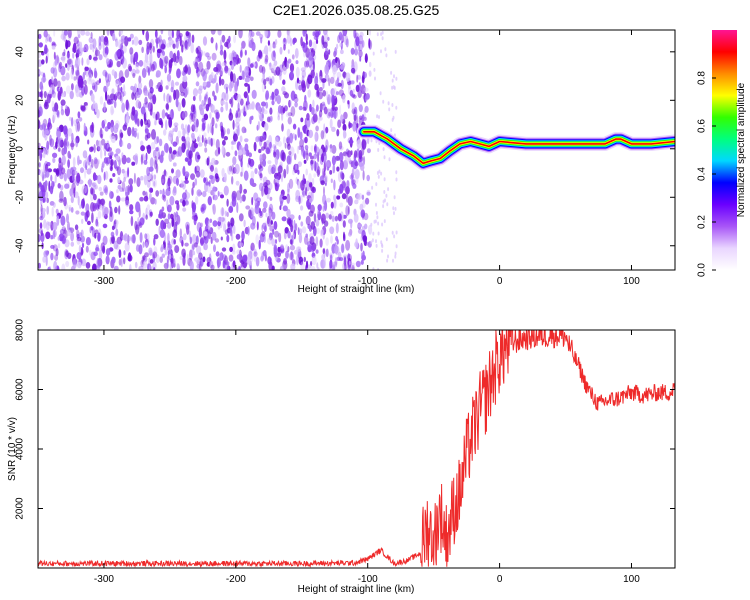 This screenshot has height=600, width=750. What do you see at coordinates (20, 100) in the screenshot?
I see `spectrogram-y-tick-label: 20` at bounding box center [20, 100].